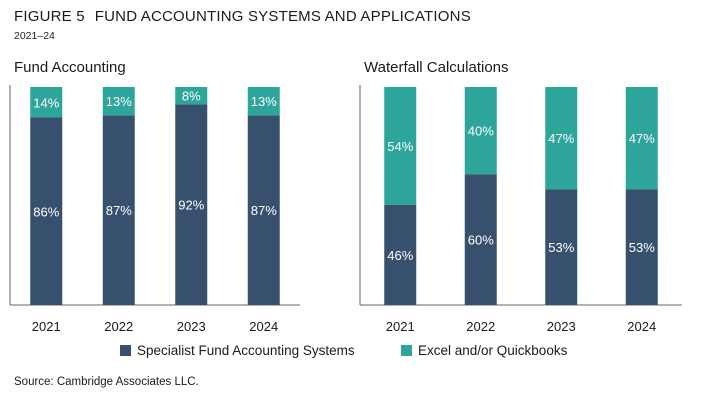 This screenshot has height=400, width=703. I want to click on right-data-label-excel-2024: 47%, so click(642, 138).